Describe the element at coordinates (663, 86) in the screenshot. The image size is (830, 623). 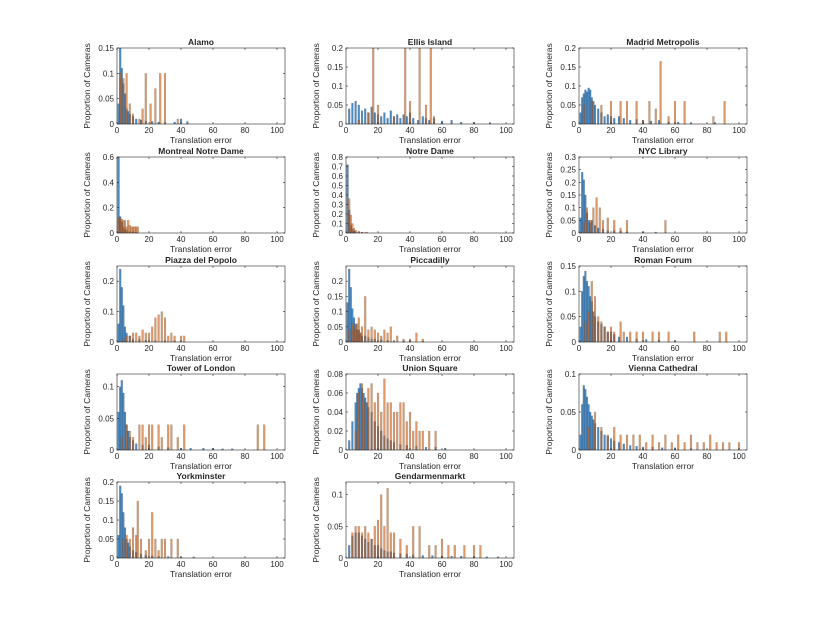
I see `axes-box` at that location.